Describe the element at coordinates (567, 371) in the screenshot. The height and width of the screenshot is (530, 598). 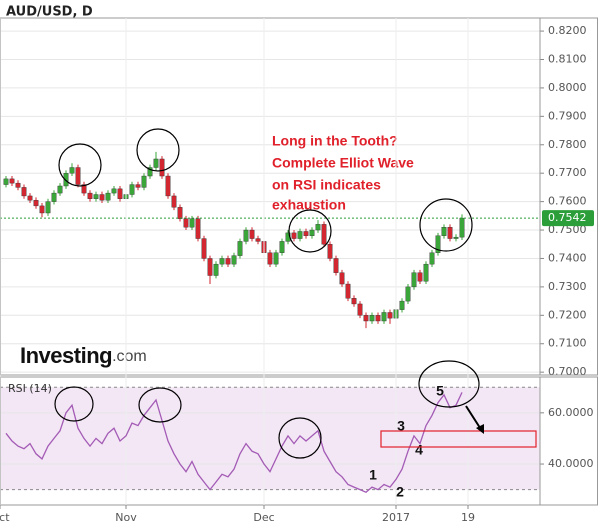
I see `y-tick-label: 0.7000` at that location.